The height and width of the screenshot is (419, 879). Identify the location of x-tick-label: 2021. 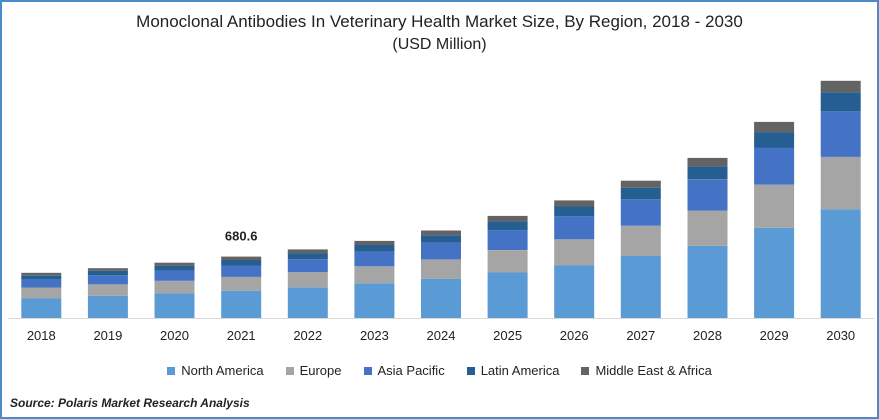
(241, 335).